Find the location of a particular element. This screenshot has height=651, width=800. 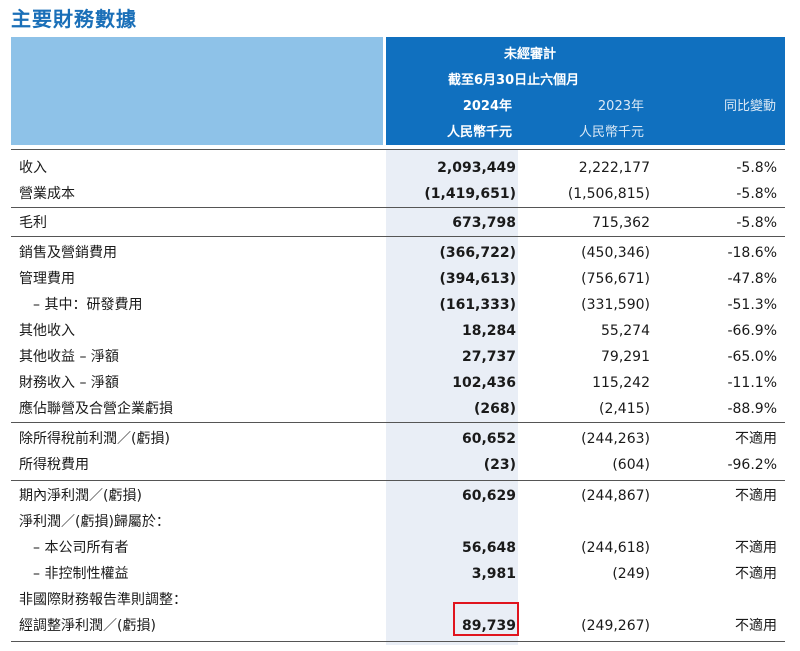

yoy-change: -11.1% is located at coordinates (752, 383).